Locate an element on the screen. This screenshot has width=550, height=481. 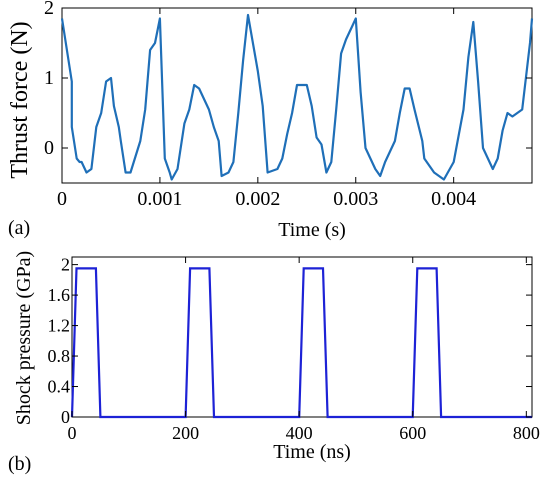
y-tick-label: 1 is located at coordinates (49, 78).